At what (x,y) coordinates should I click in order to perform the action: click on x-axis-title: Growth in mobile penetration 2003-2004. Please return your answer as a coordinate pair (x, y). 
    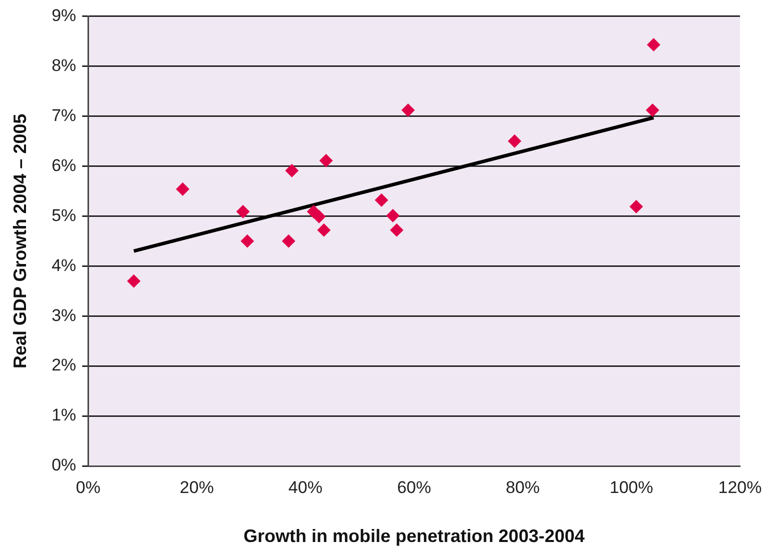
    Looking at the image, I should click on (414, 536).